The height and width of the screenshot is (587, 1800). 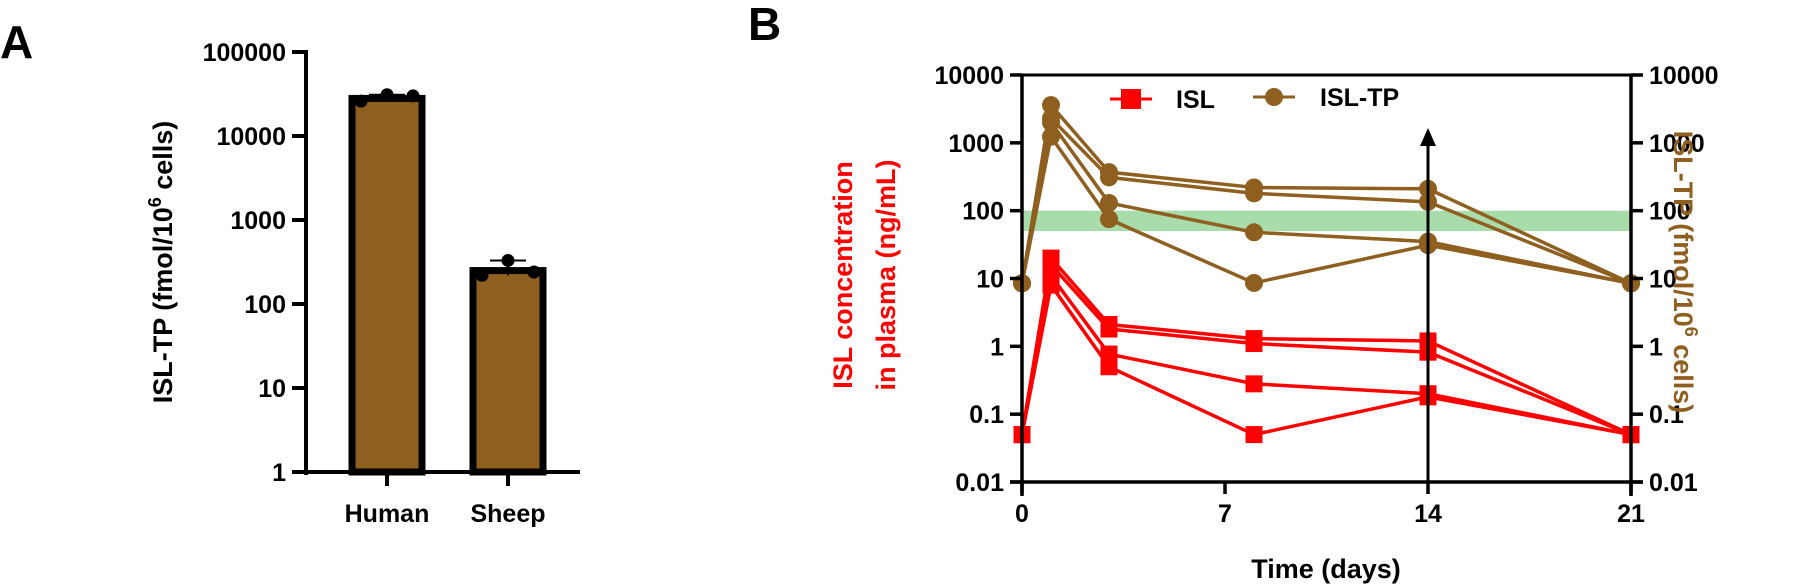 What do you see at coordinates (255, 263) in the screenshot?
I see `y-axis: 1 10 100 1000 10000 100000` at bounding box center [255, 263].